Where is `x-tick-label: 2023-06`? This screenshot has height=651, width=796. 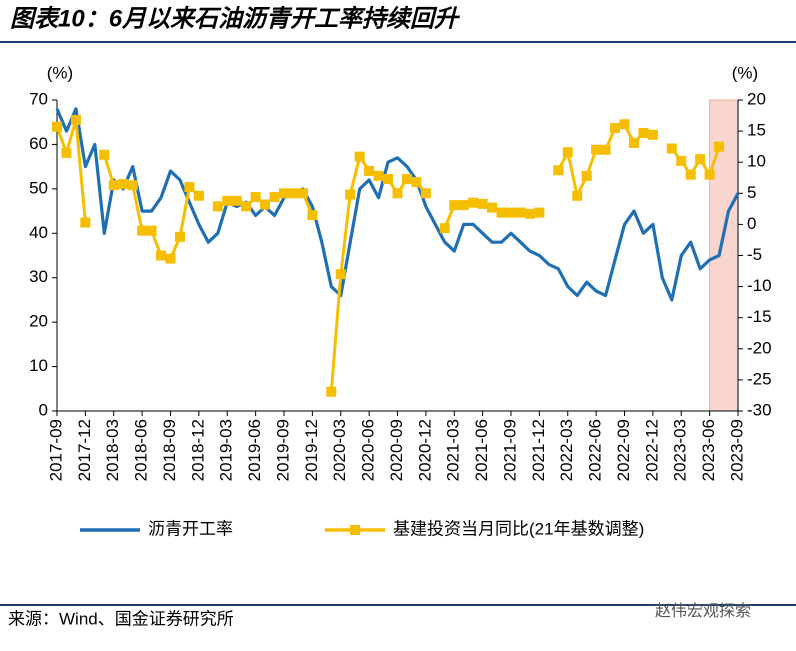 x-tick-label: 2023-06 is located at coordinates (708, 450).